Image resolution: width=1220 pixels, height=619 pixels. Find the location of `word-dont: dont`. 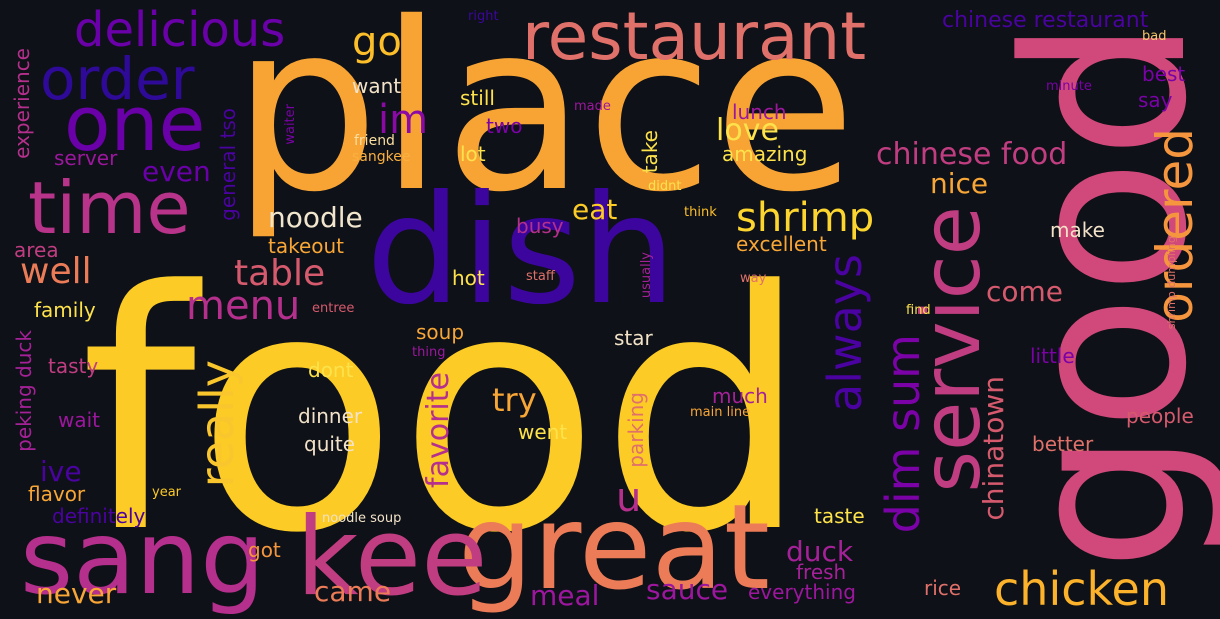

word-dont: dont is located at coordinates (331, 370).